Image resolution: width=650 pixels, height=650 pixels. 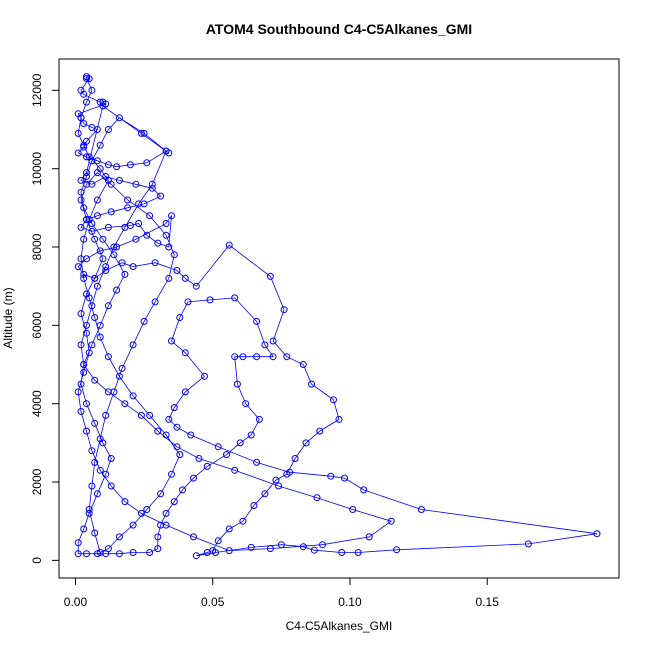 What do you see at coordinates (8, 317) in the screenshot?
I see `y-axis-label: Altitude (m)` at bounding box center [8, 317].